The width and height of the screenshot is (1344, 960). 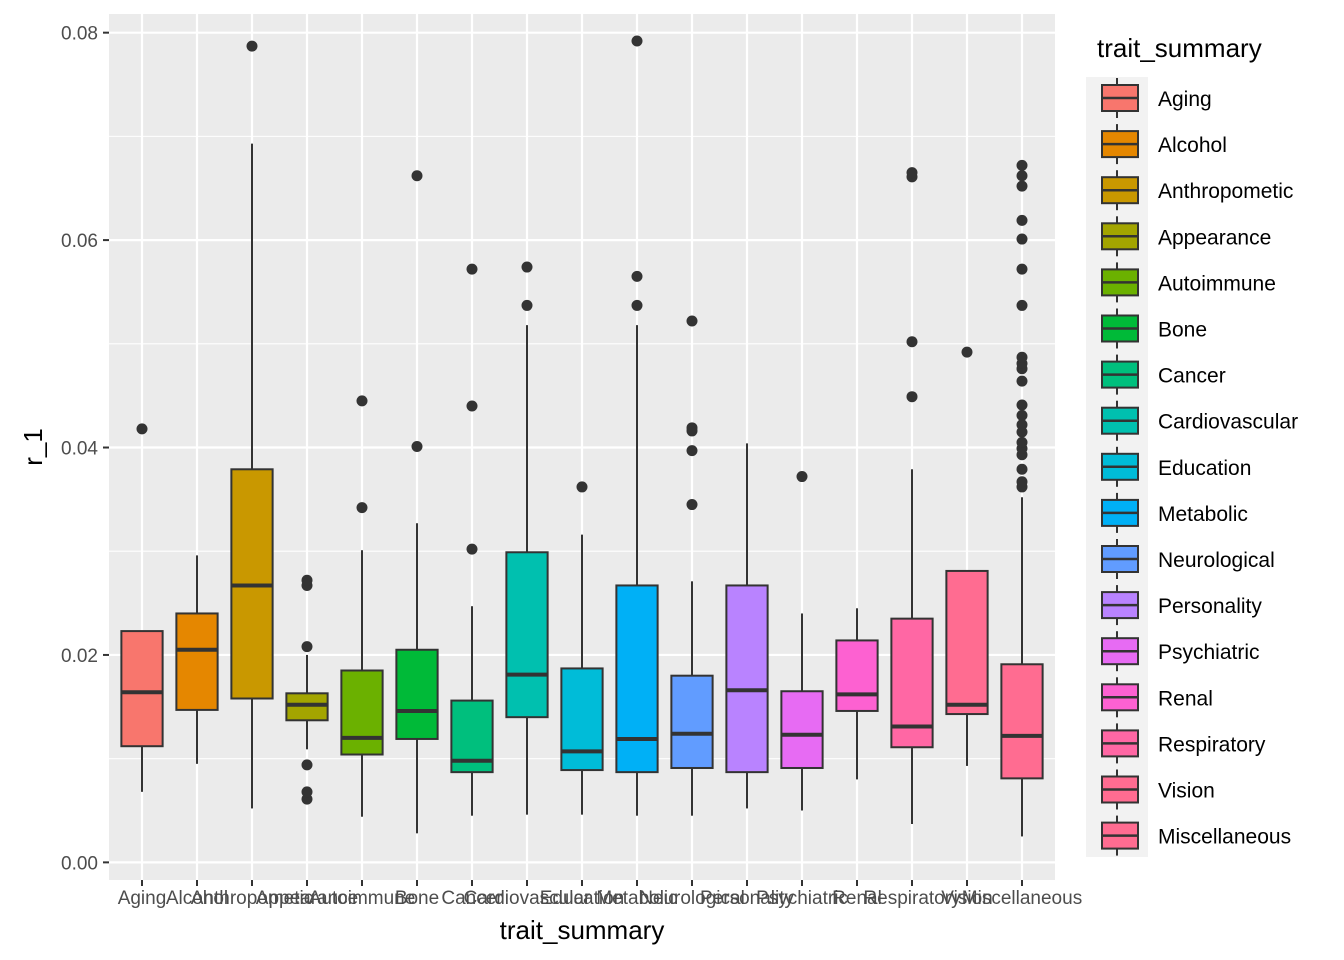 I want to click on x-tick-label: Vision, so click(x=966, y=898).